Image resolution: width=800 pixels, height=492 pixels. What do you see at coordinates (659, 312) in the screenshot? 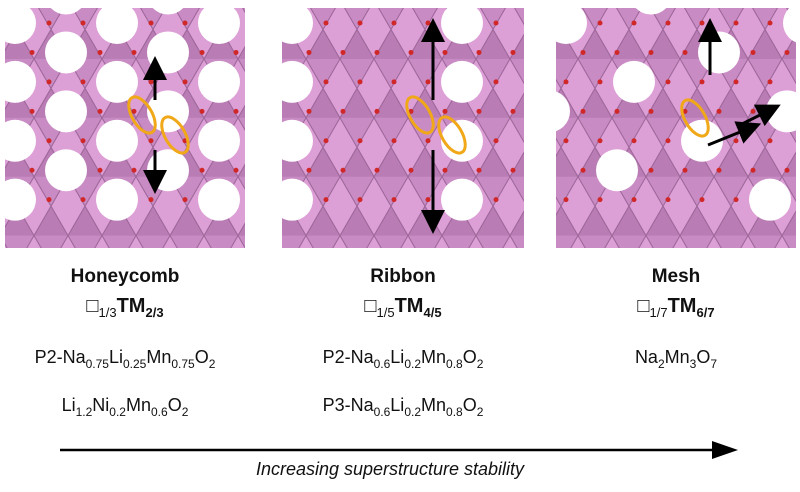
I see `subscript: 1/7` at bounding box center [659, 312].